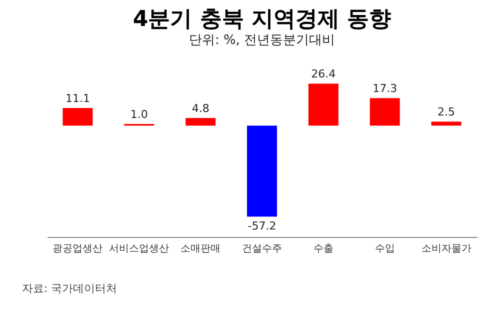  Describe the element at coordinates (323, 74) in the screenshot. I see `data-label: 26.4` at that location.